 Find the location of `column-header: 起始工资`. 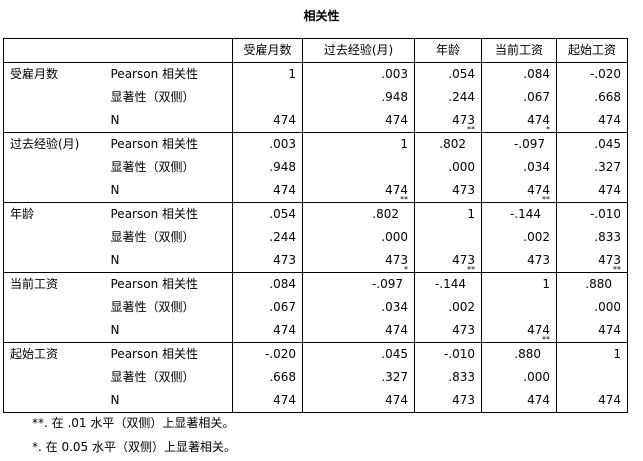

column-header: 起始工资 is located at coordinates (592, 50).